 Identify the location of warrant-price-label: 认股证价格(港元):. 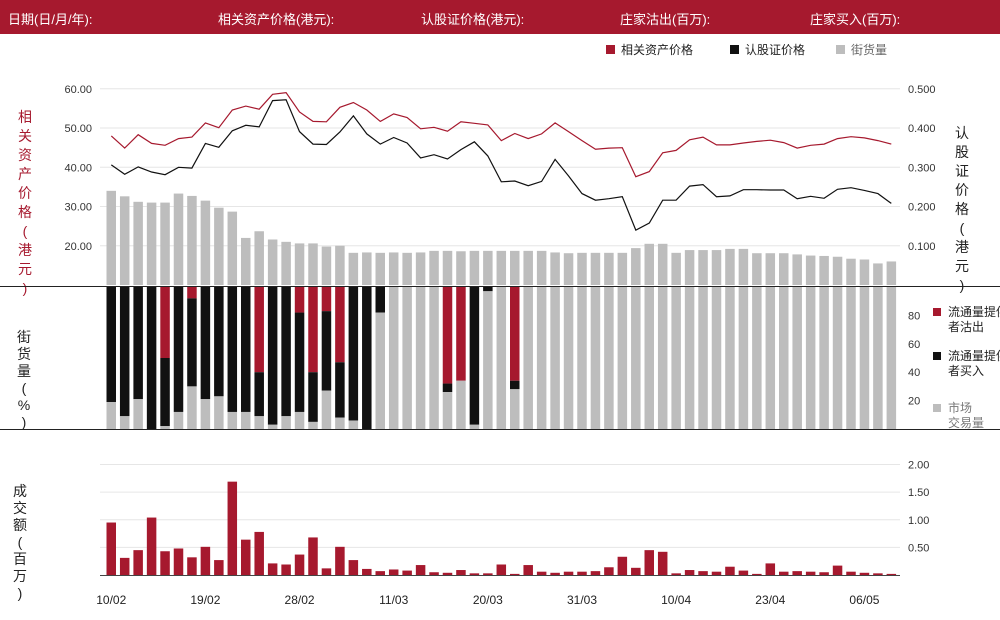
(473, 19).